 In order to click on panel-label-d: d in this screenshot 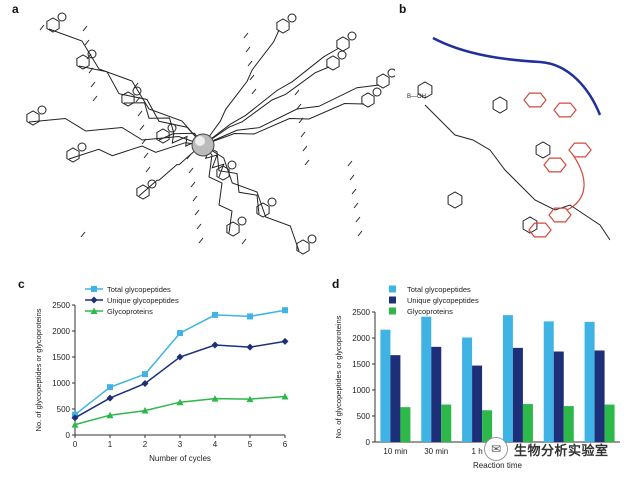, I will do `click(336, 284)`.